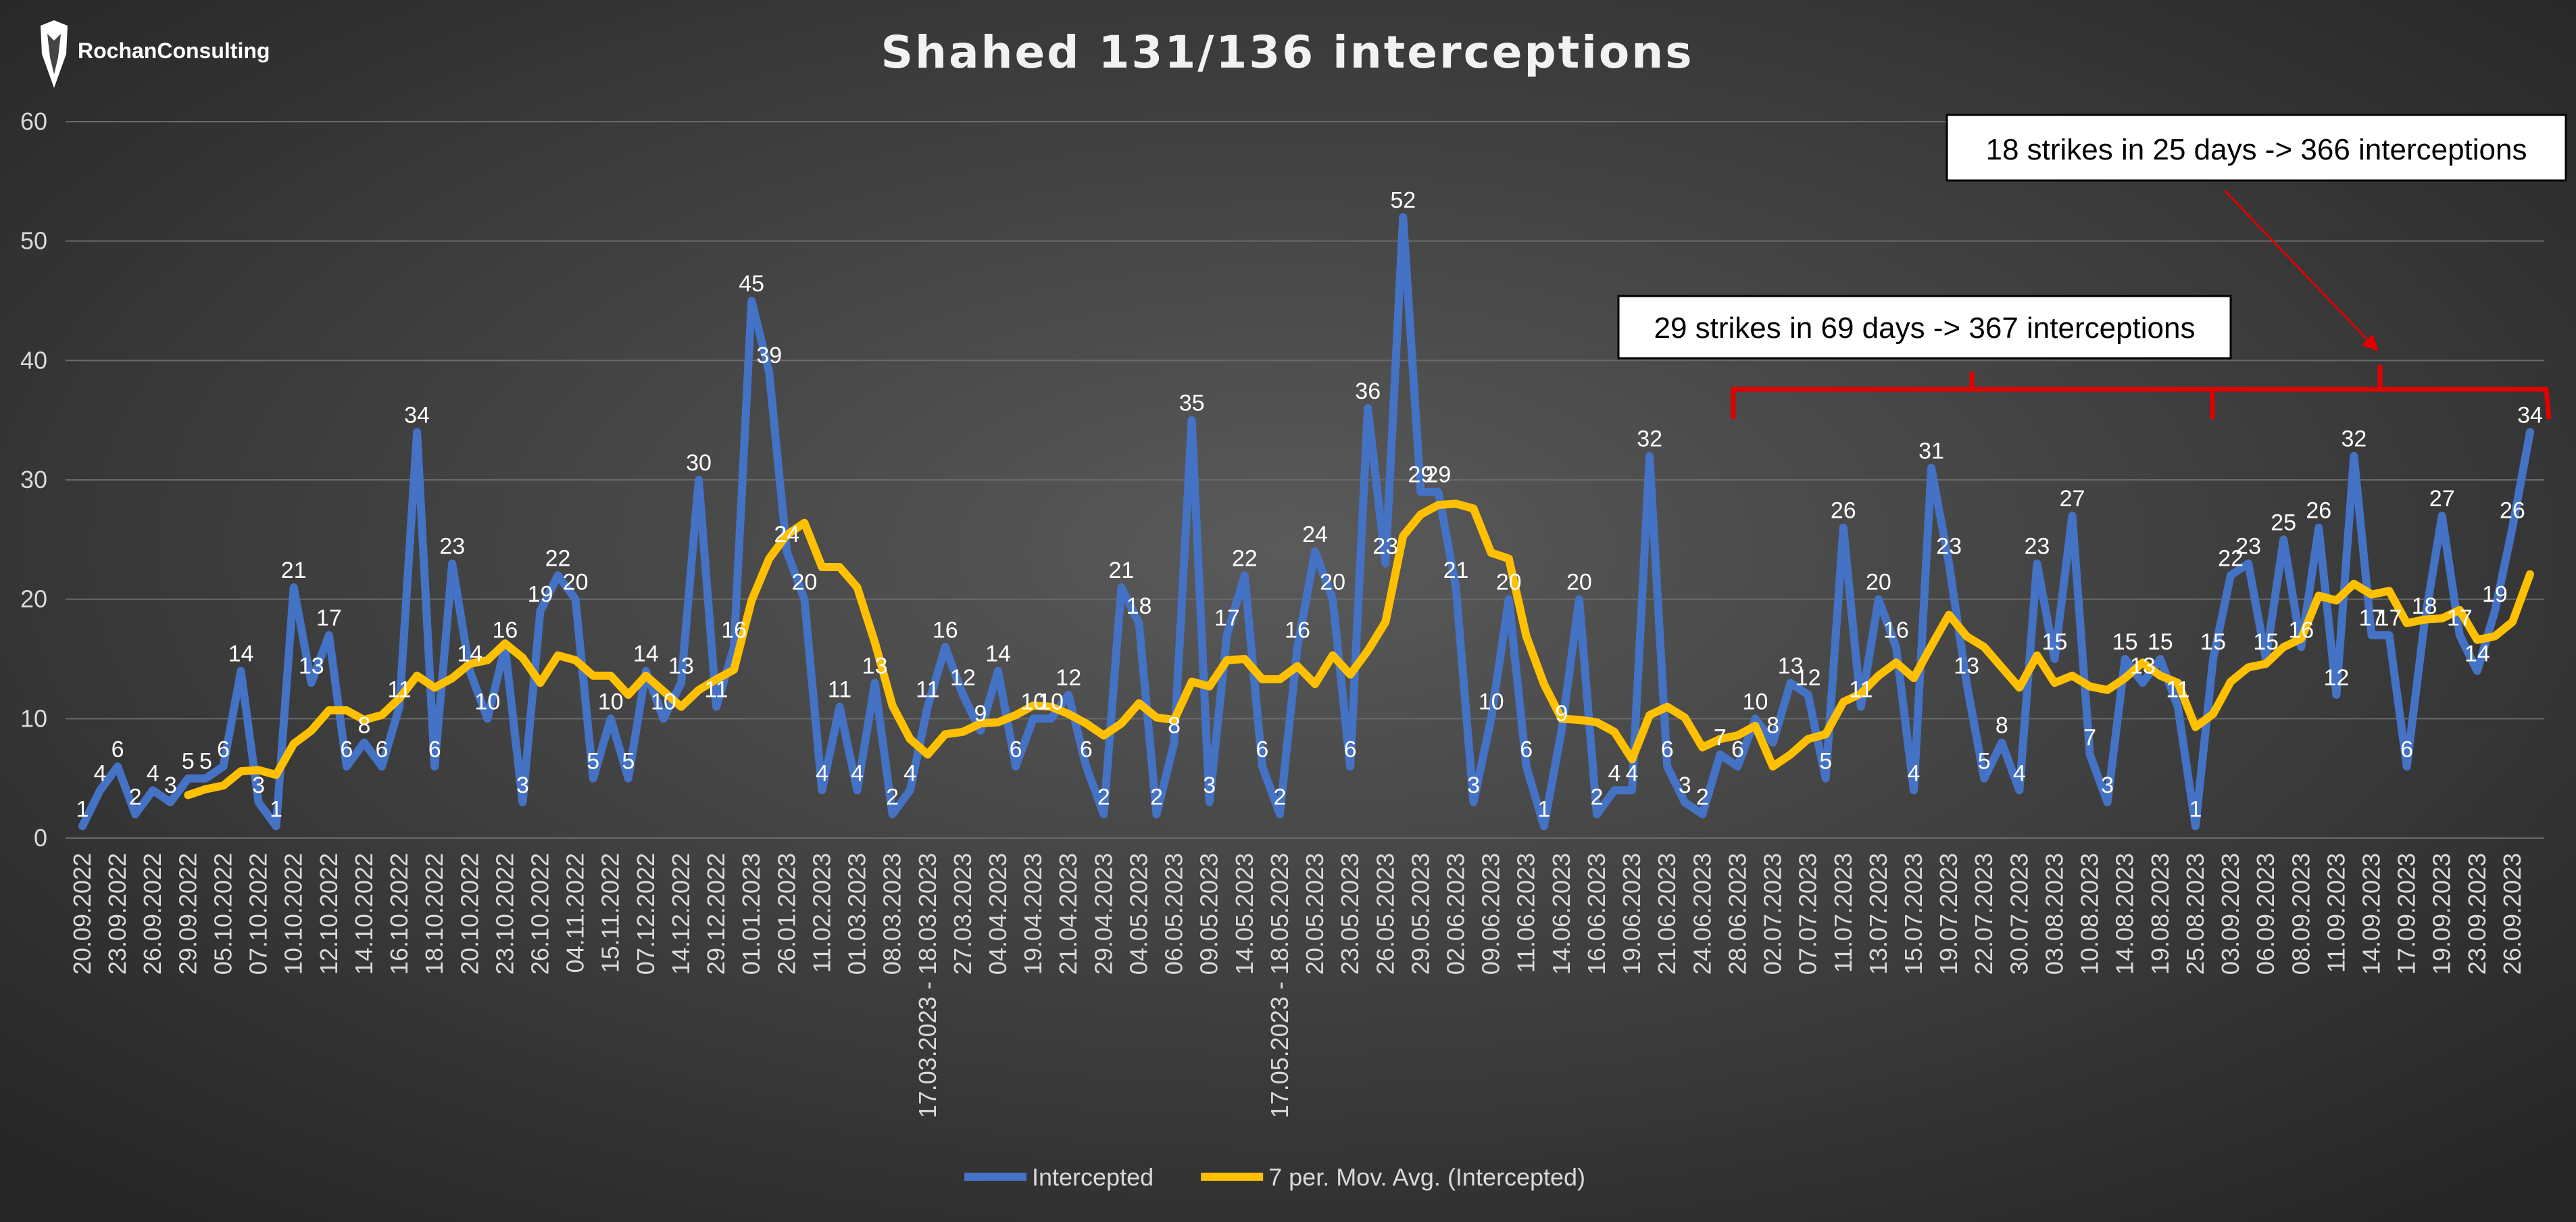  What do you see at coordinates (34, 599) in the screenshot?
I see `y-tick-label: 20` at bounding box center [34, 599].